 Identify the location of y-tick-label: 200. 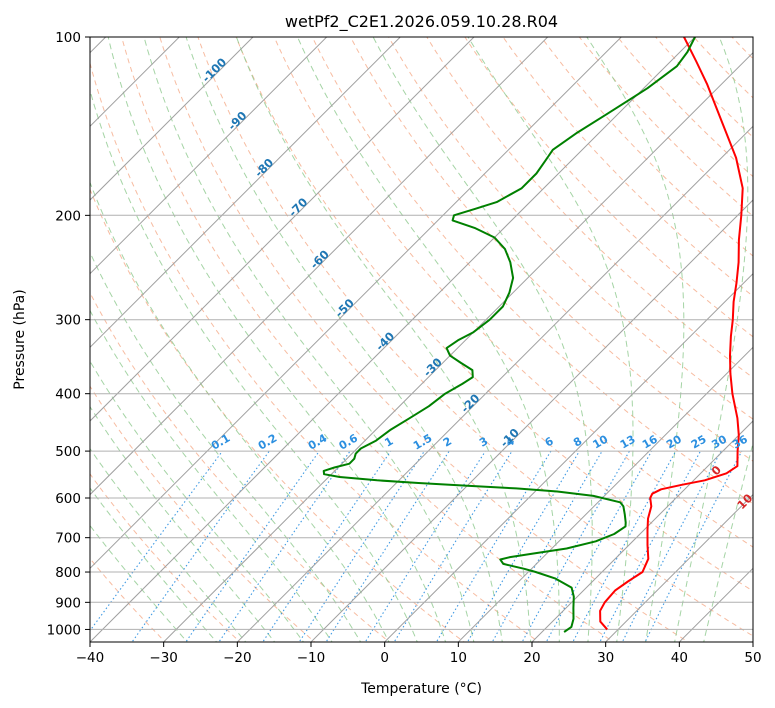
(68, 216).